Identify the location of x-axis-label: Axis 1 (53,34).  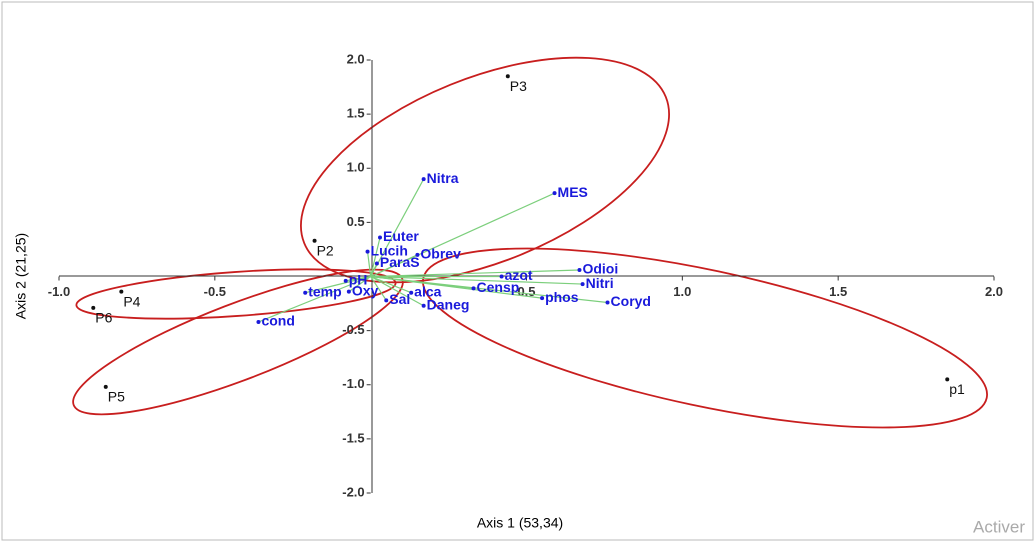
(520, 523).